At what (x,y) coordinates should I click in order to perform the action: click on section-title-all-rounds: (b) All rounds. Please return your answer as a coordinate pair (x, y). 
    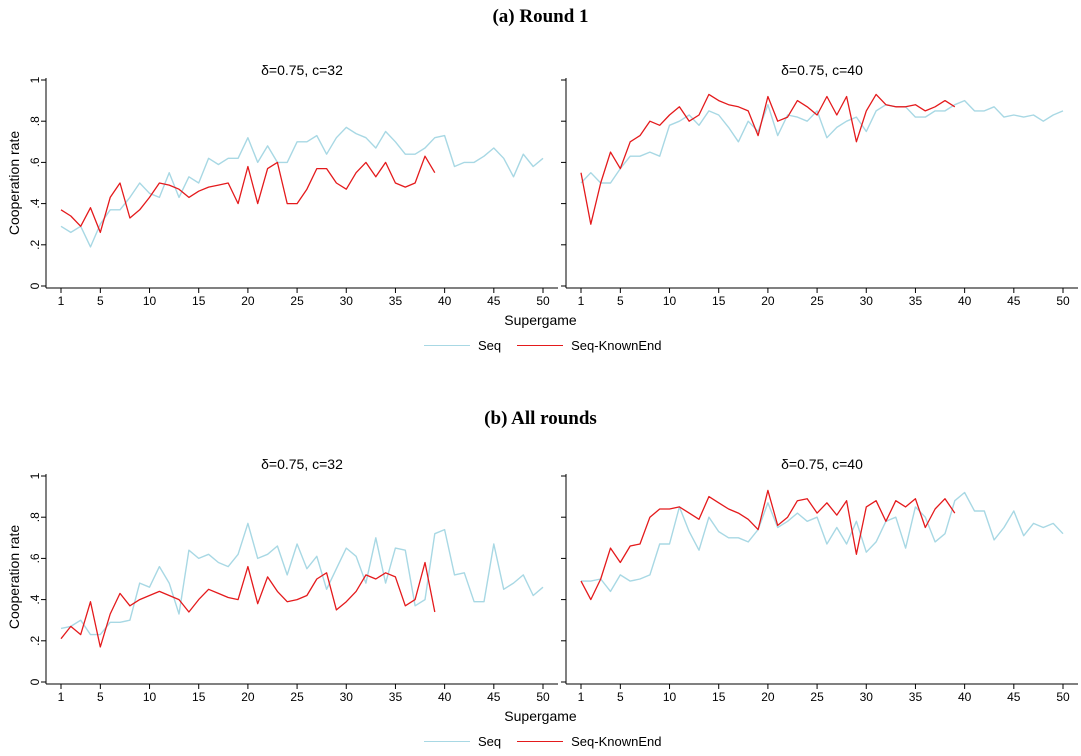
    Looking at the image, I should click on (540, 418).